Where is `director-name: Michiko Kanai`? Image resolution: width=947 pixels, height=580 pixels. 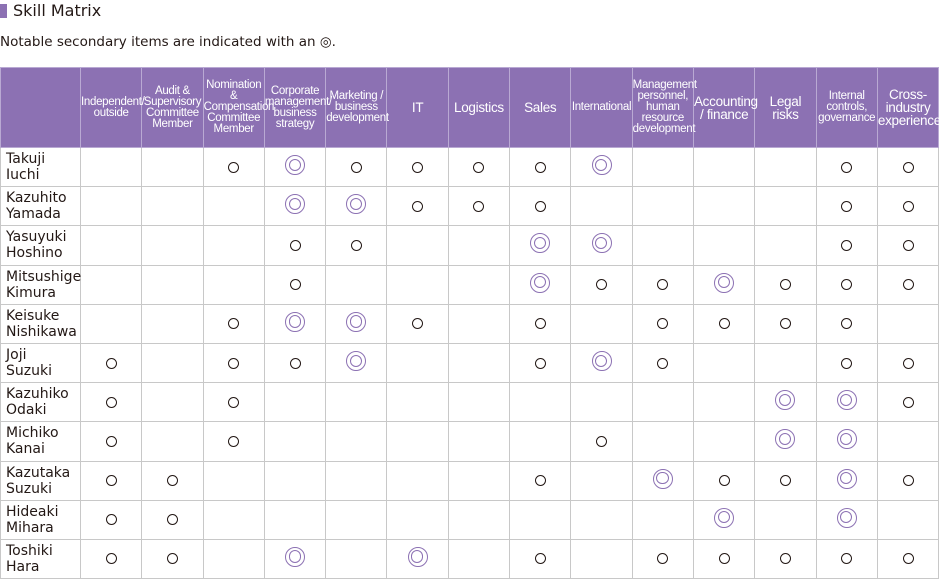
director-name: Michiko Kanai is located at coordinates (40, 441).